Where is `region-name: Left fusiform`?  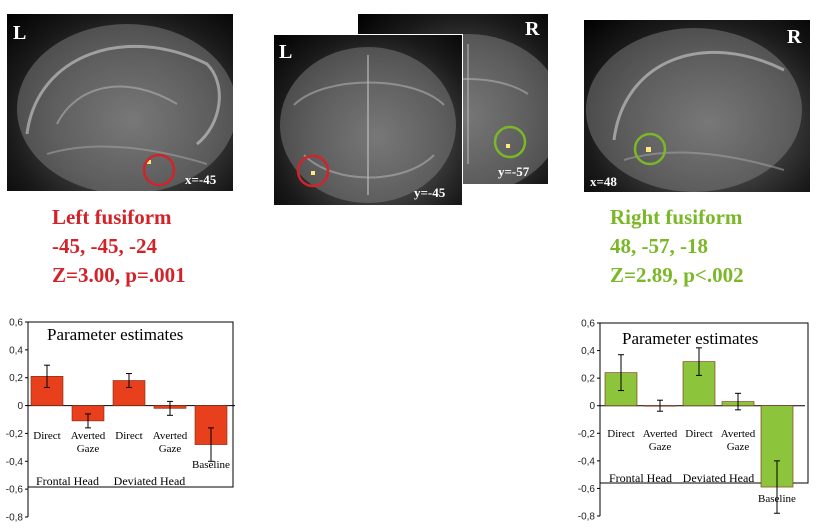 region-name: Left fusiform is located at coordinates (112, 217).